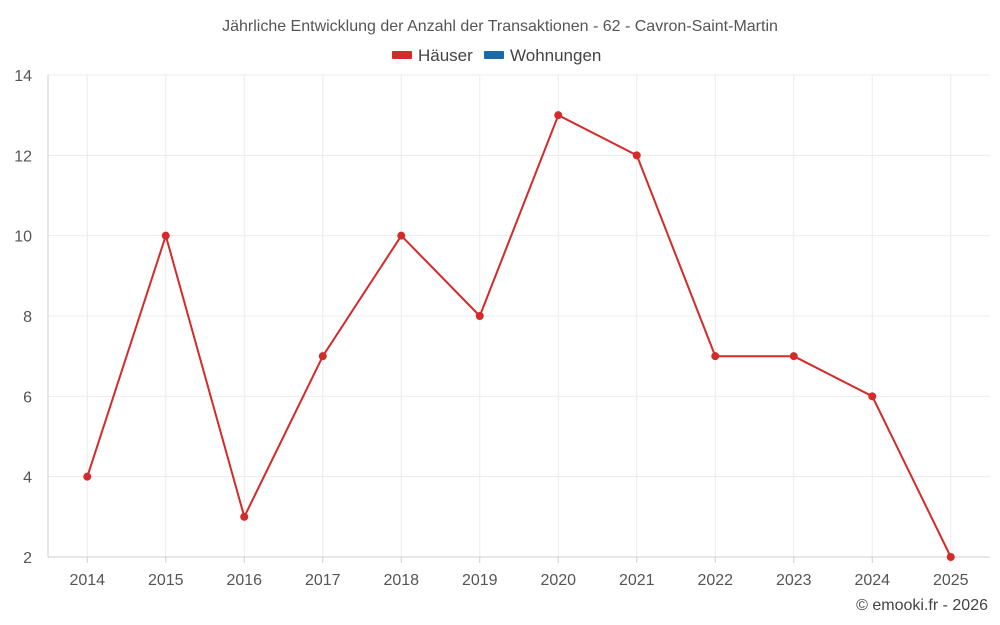  I want to click on data-point-2025, so click(950, 557).